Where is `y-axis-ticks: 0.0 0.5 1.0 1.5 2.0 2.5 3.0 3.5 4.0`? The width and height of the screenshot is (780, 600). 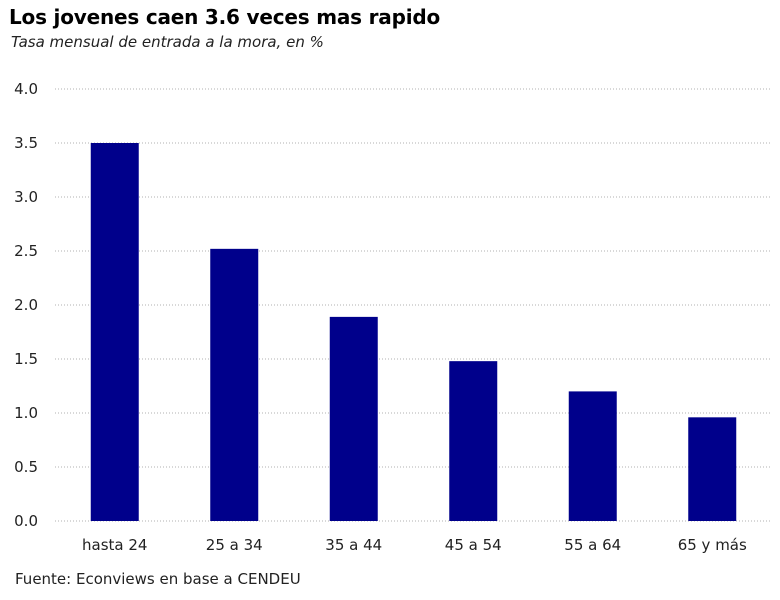
y-axis-ticks: 0.0 0.5 1.0 1.5 2.0 2.5 3.0 3.5 4.0 is located at coordinates (26, 305).